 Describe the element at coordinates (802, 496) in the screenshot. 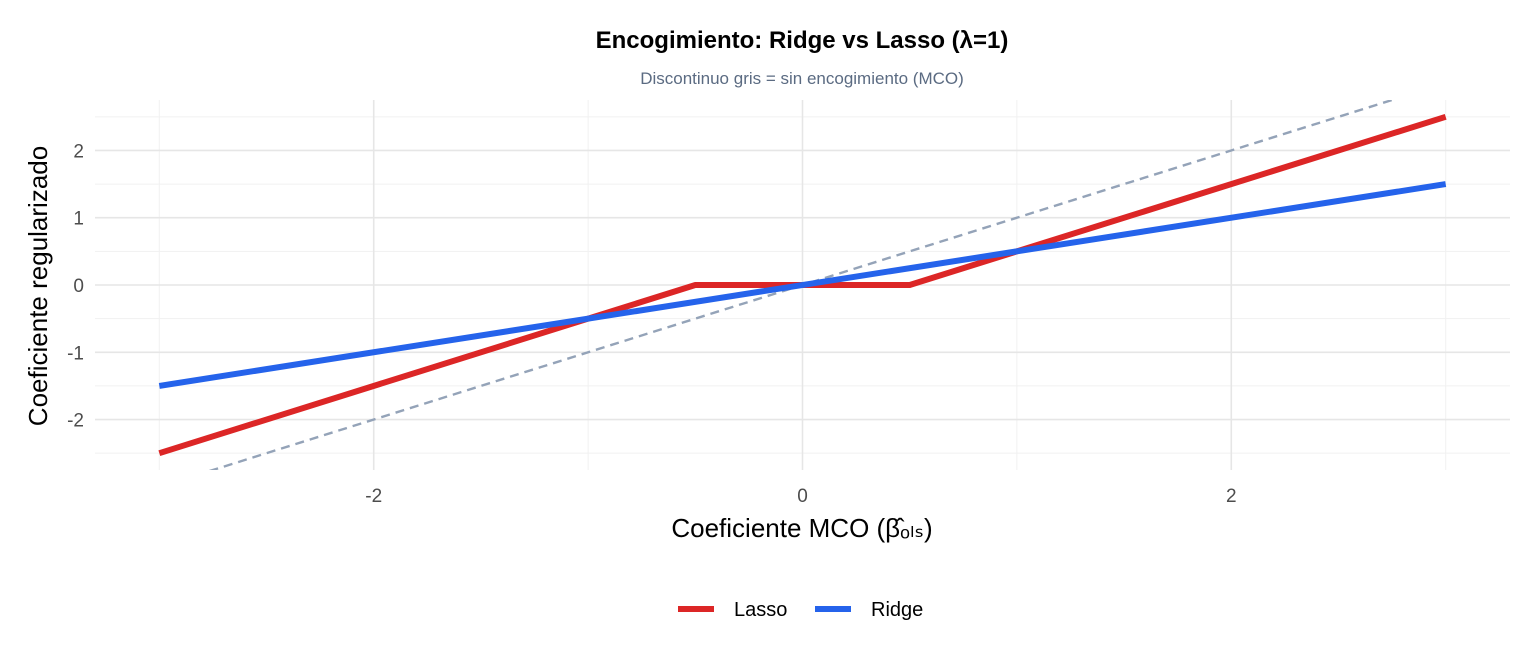

I see `x-tick-label: 0` at that location.